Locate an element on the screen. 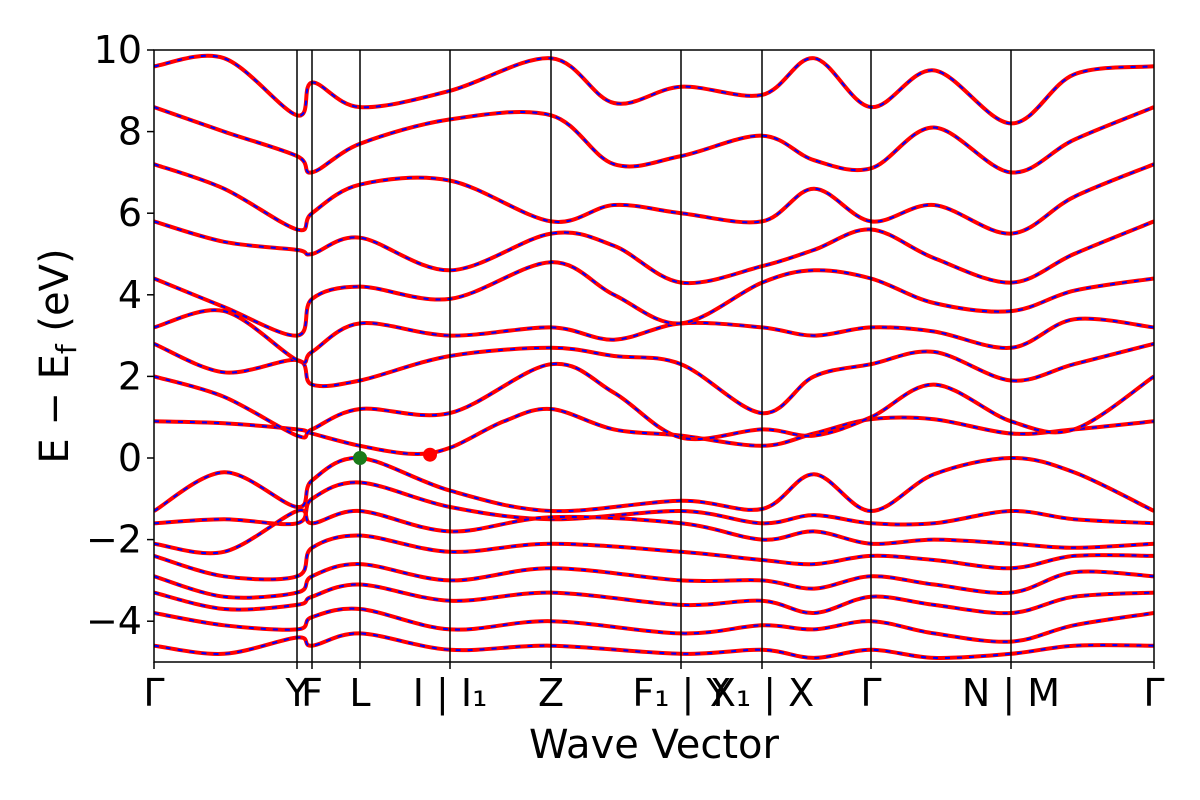  y-axis-title-unit: (eV) is located at coordinates (55, 296).